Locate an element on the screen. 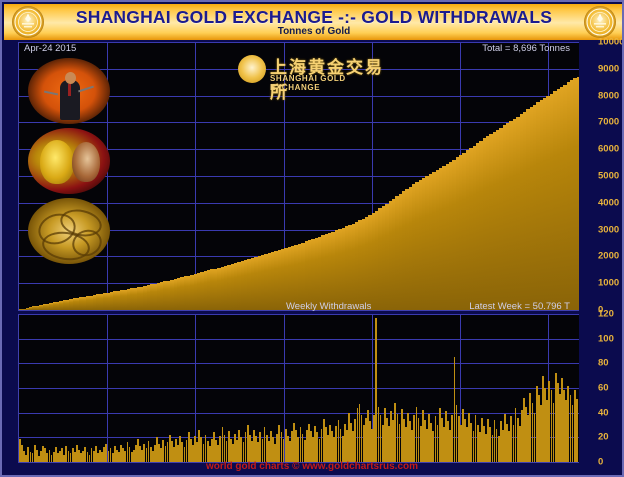  as-of-date-label: Apr-24 2015 is located at coordinates (50, 48).